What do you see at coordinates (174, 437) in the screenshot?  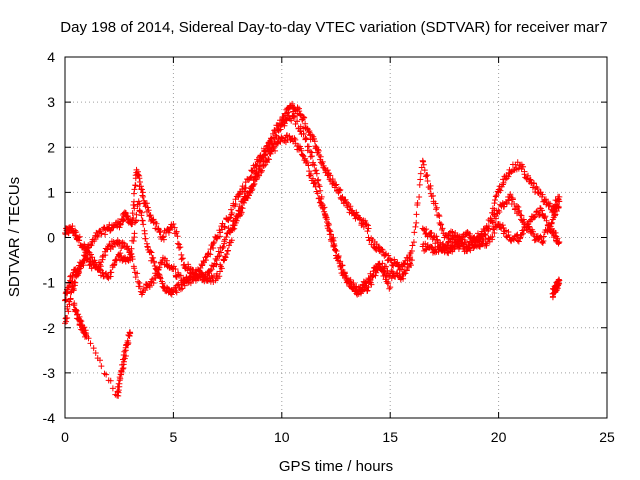 I see `x-tick-label: 5` at bounding box center [174, 437].